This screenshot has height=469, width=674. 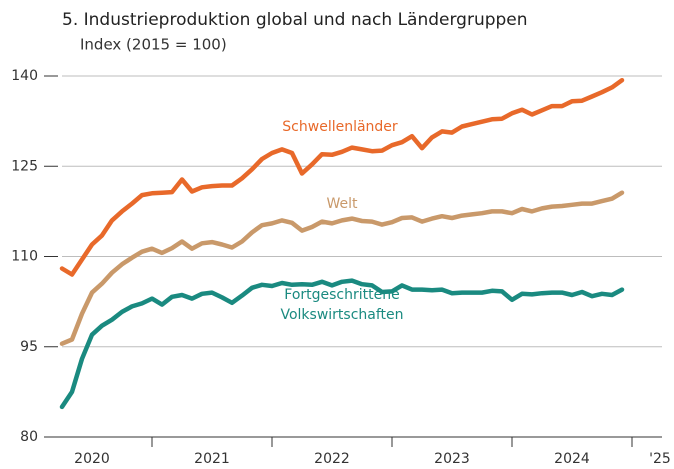 What do you see at coordinates (24, 257) in the screenshot?
I see `y-tick-label: 110` at bounding box center [24, 257].